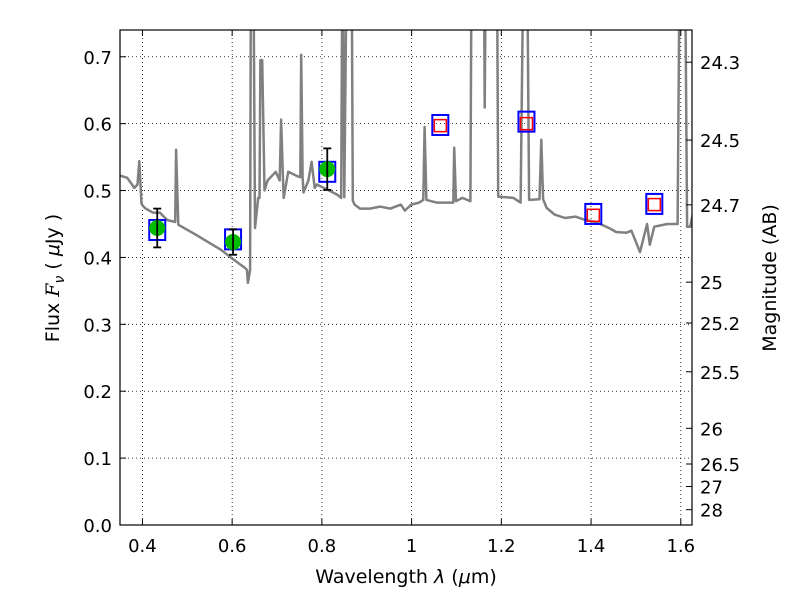 The image size is (800, 600). I want to click on y-tick-label: 0.0, so click(97, 526).